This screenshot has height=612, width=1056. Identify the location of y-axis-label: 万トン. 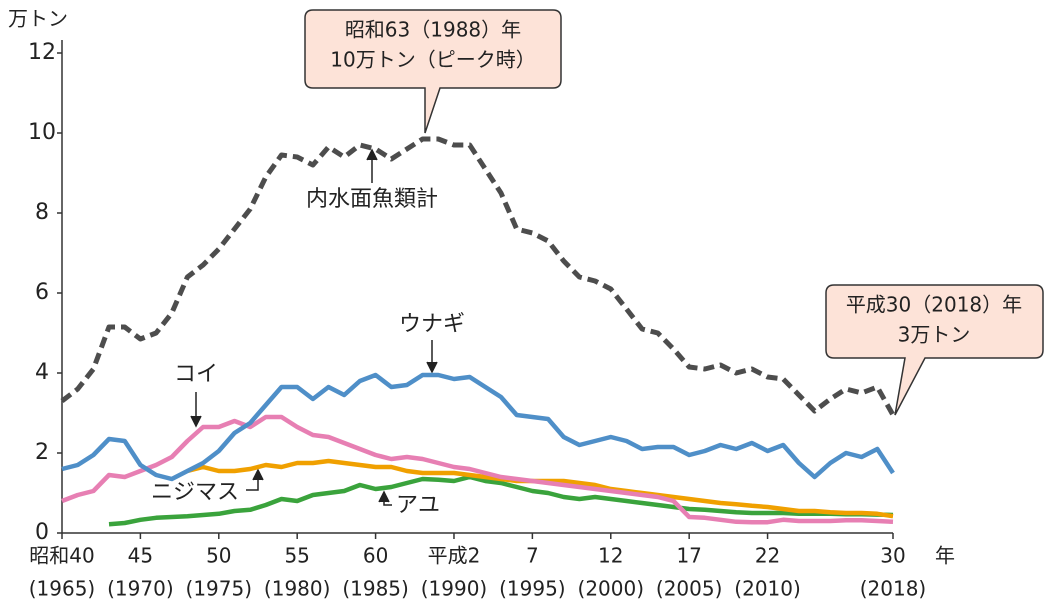
(38, 19).